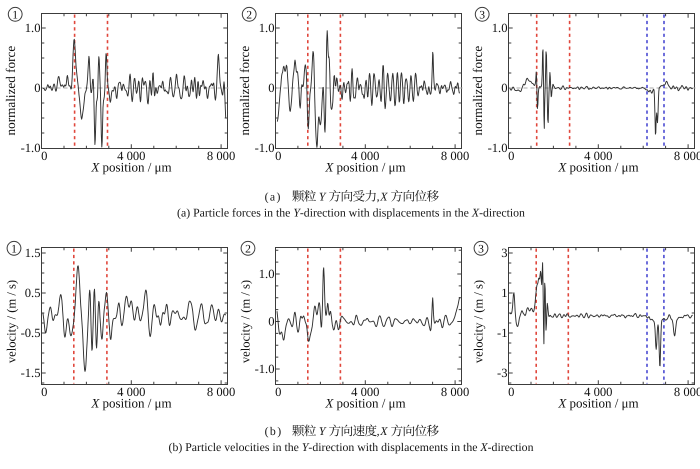 Image resolution: width=700 pixels, height=469 pixels. Describe the element at coordinates (31, 333) in the screenshot. I see `svg-text: -0.5` at that location.